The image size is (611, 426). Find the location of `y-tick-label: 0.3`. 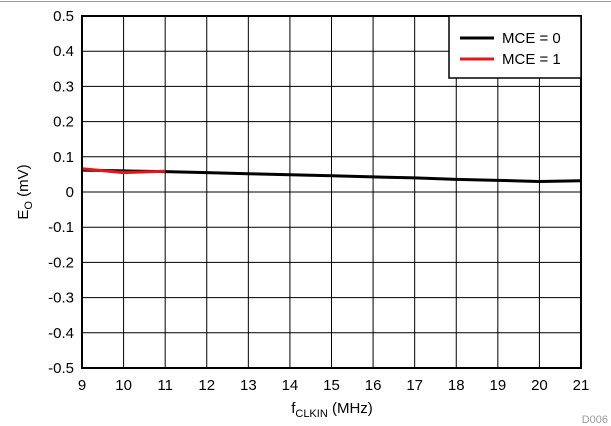

y-tick-label: 0.3 is located at coordinates (63, 86).